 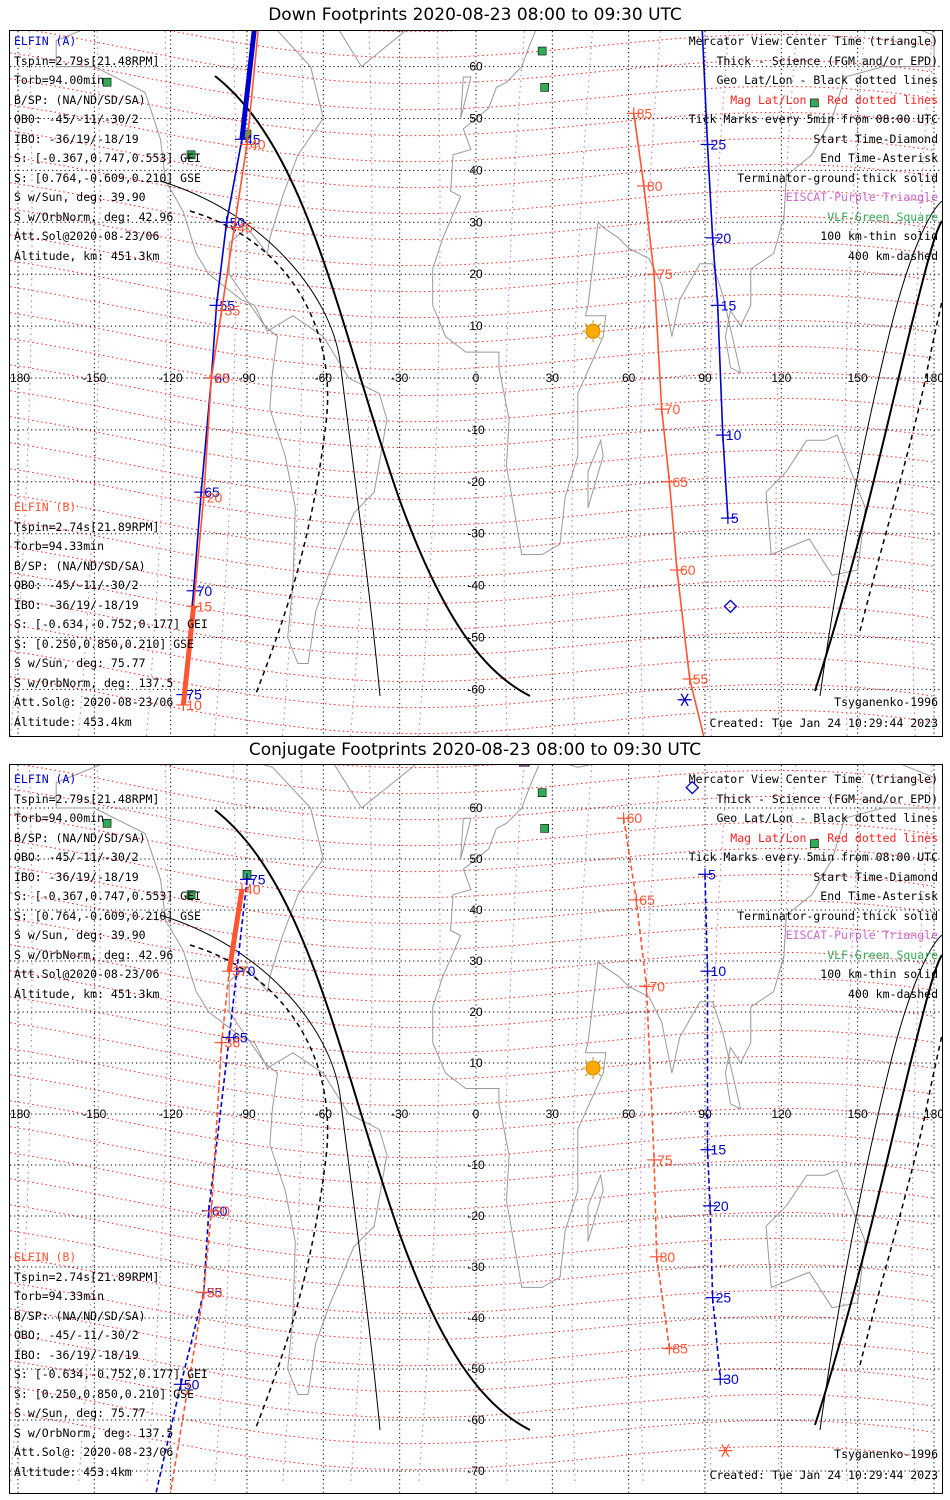 What do you see at coordinates (647, 900) in the screenshot?
I see `track-tick-label: 65` at bounding box center [647, 900].